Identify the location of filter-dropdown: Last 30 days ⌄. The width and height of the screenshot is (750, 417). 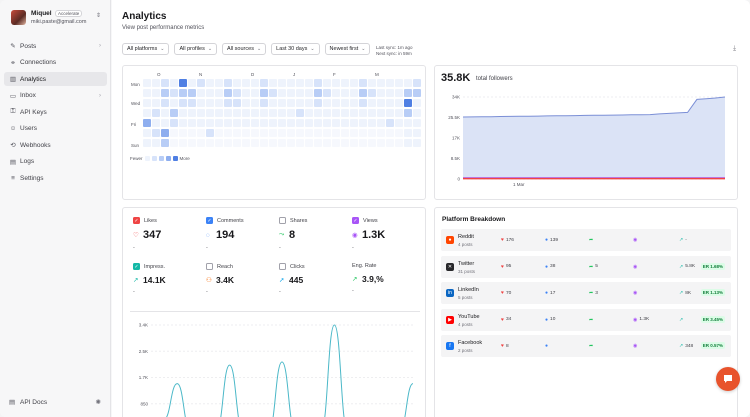
(295, 49).